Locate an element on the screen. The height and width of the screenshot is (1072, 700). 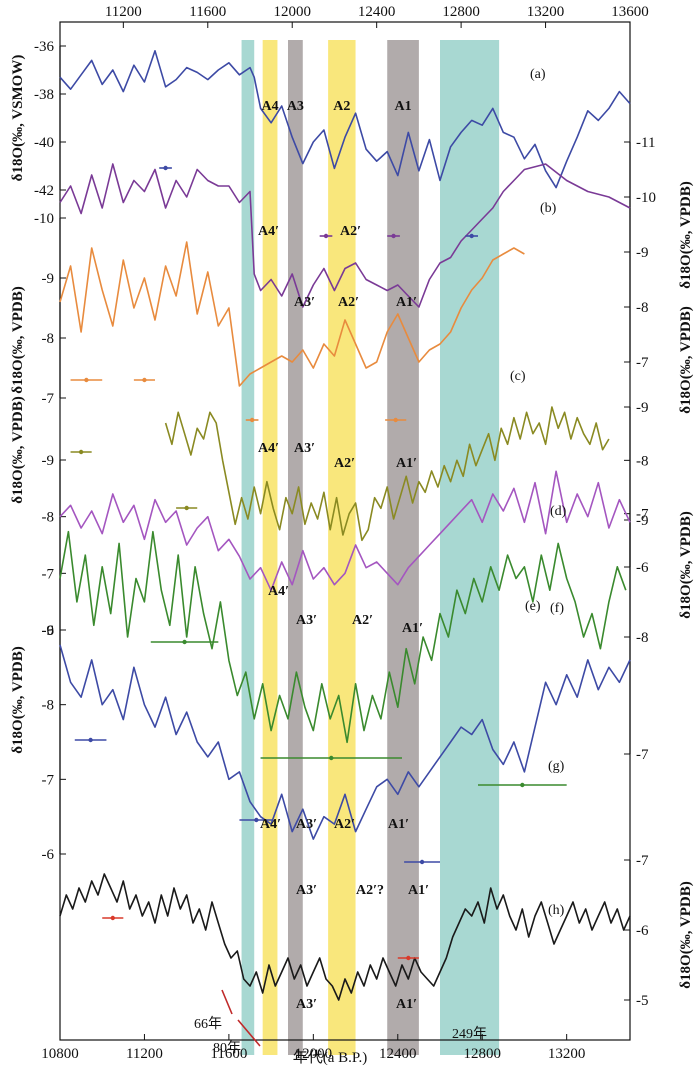
bottom-tick-label-12400: 12400 is located at coordinates (398, 1054).